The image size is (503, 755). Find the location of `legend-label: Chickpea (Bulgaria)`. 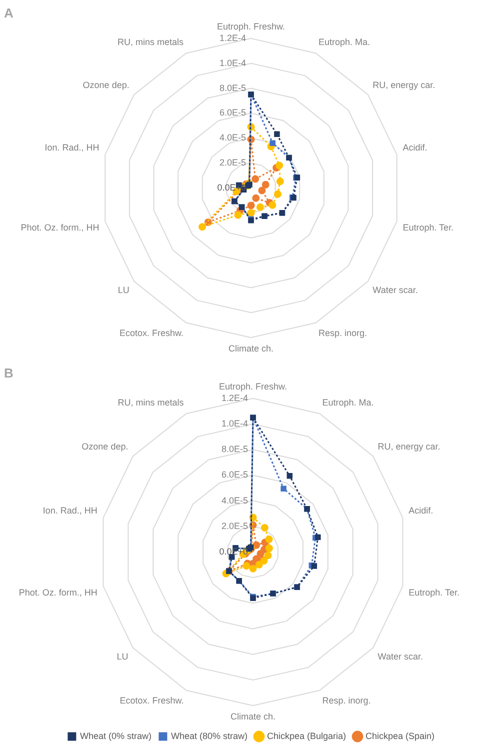

legend-label: Chickpea (Bulgaria) is located at coordinates (306, 735).